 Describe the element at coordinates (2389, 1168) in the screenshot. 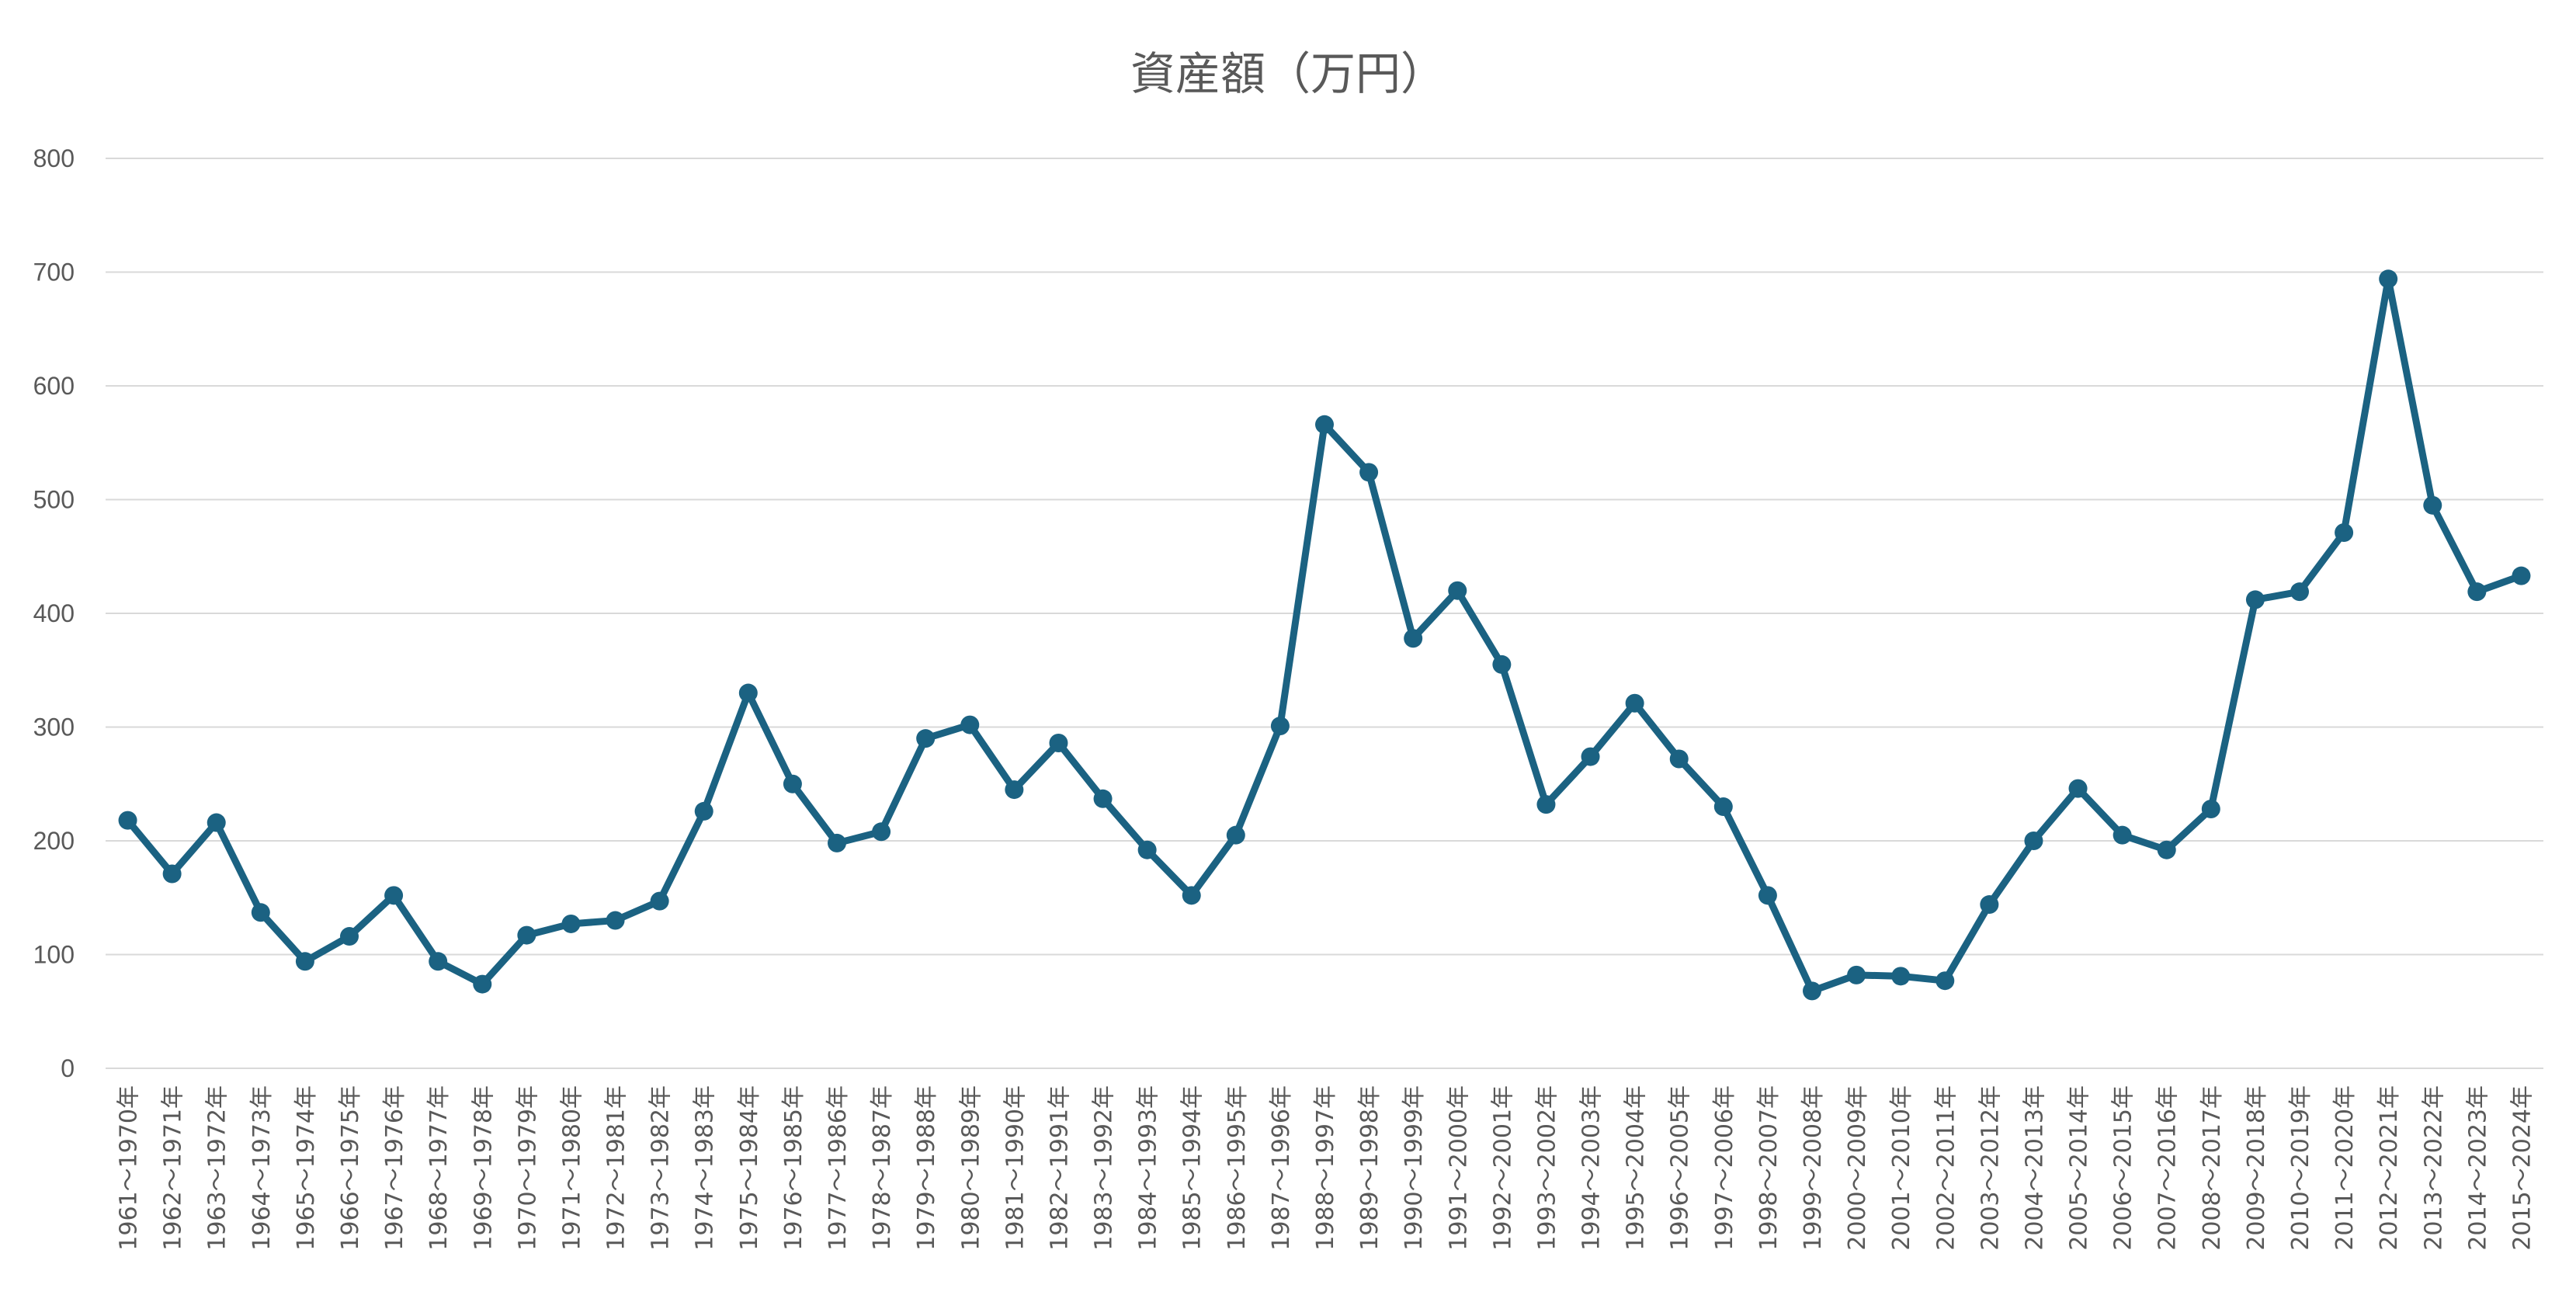

I see `x-tick-label: 2012～2021年` at that location.